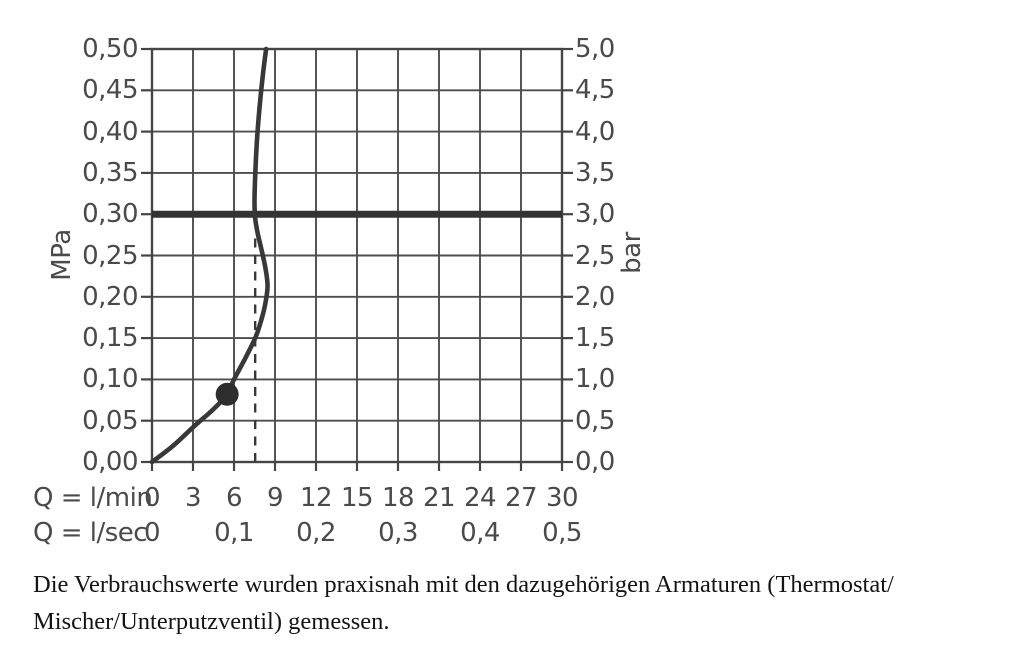  Describe the element at coordinates (595, 172) in the screenshot. I see `y-right-tick-label: 3,5` at that location.